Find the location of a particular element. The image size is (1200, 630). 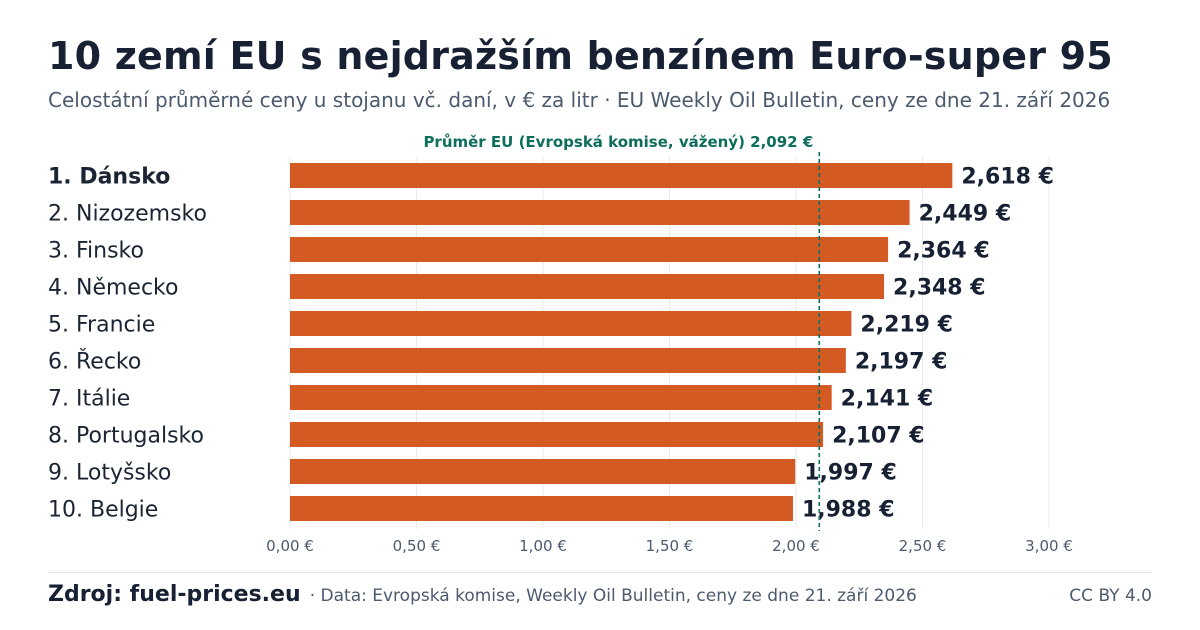

category-label: 7. Itálie is located at coordinates (89, 399).